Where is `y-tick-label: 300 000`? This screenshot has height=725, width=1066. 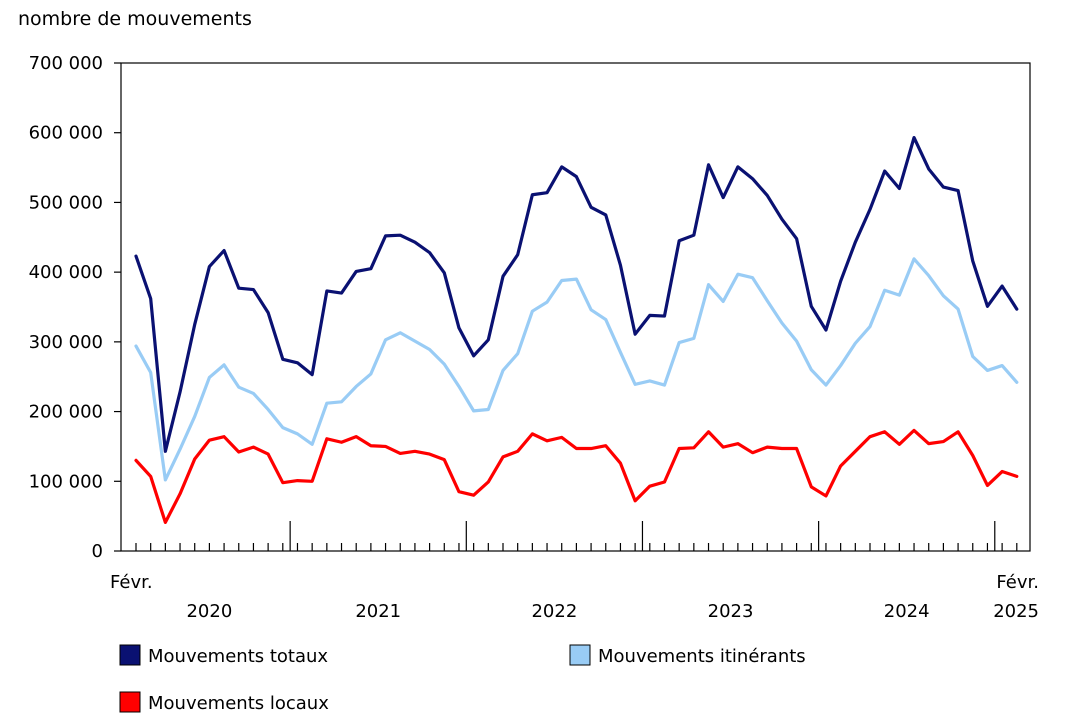
y-tick-label: 300 000 is located at coordinates (66, 342).